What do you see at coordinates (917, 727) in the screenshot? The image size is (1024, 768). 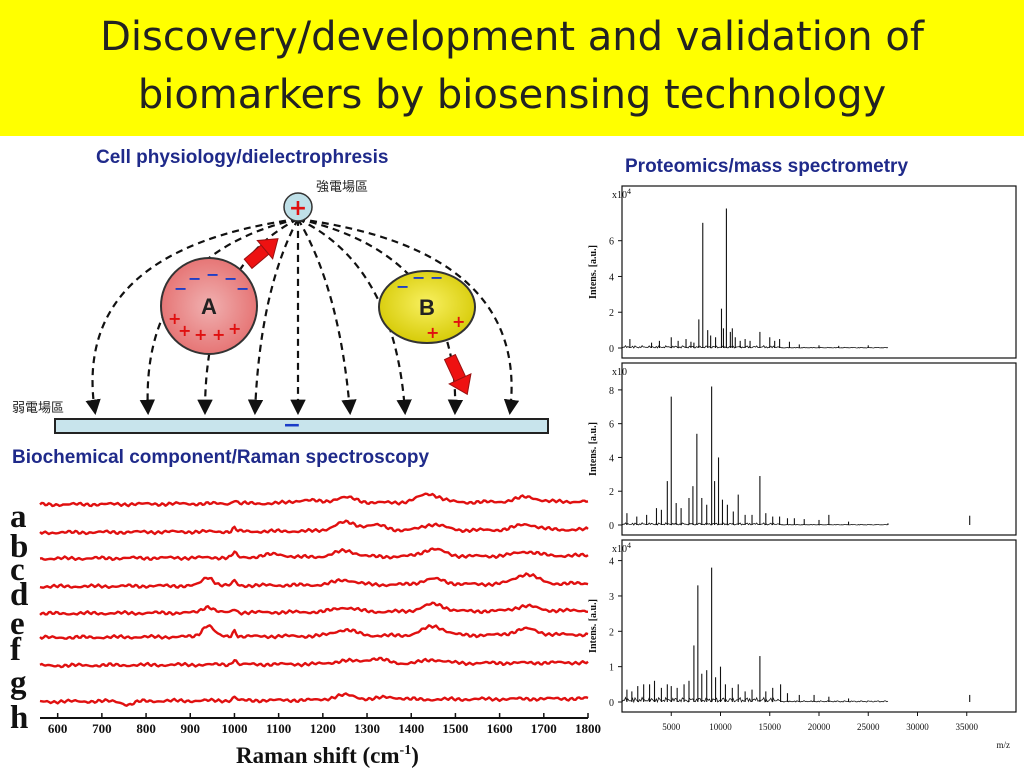 I see `ms-x-tick-label: 30000` at bounding box center [917, 727].